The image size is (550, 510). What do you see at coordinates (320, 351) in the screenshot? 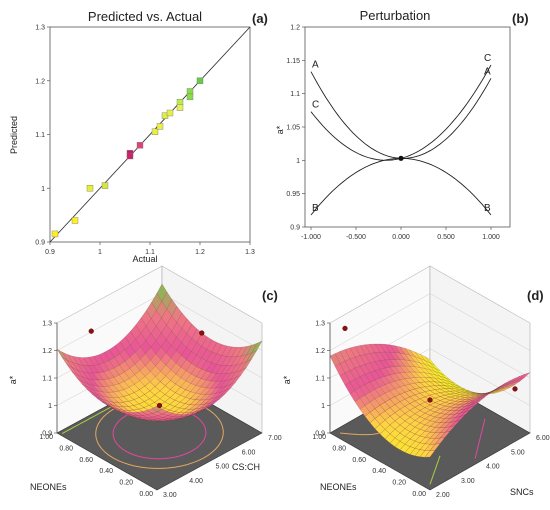
I see `panel-d-z-tick-label: 1.2` at bounding box center [320, 351].